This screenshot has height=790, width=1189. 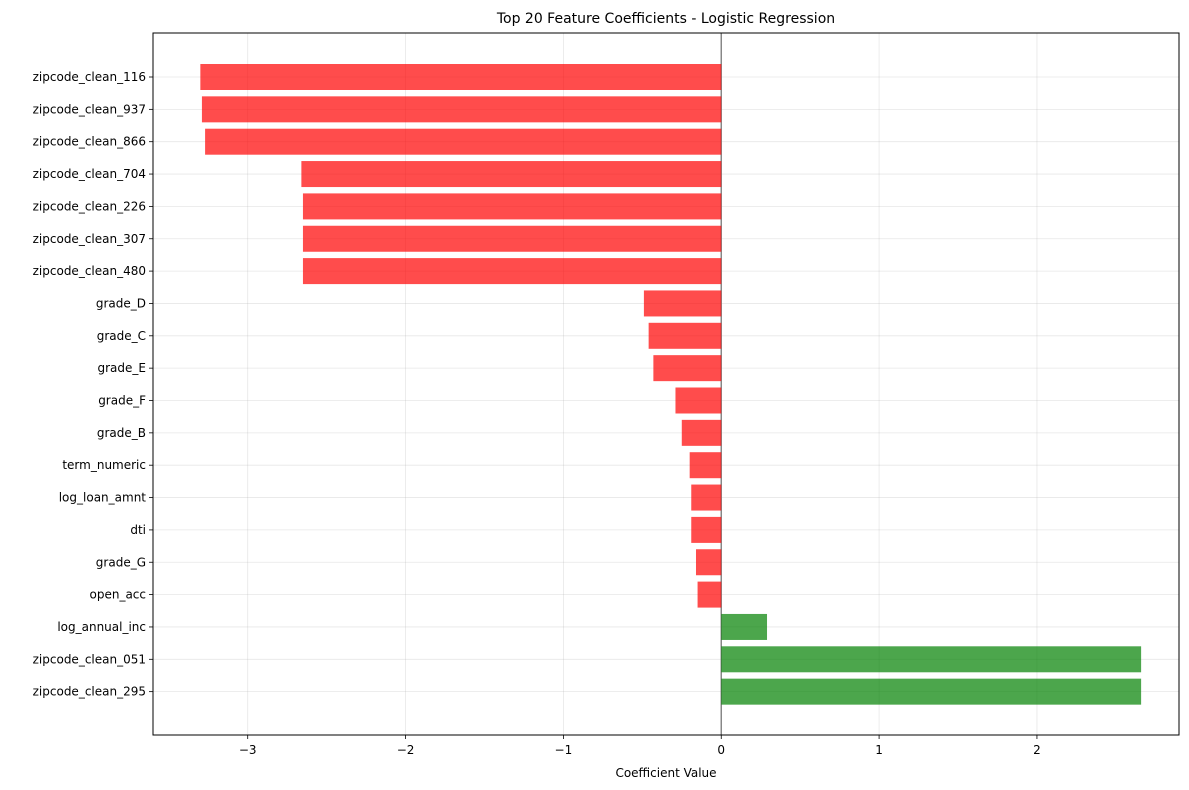 I want to click on bar-grade_G, so click(x=708, y=562).